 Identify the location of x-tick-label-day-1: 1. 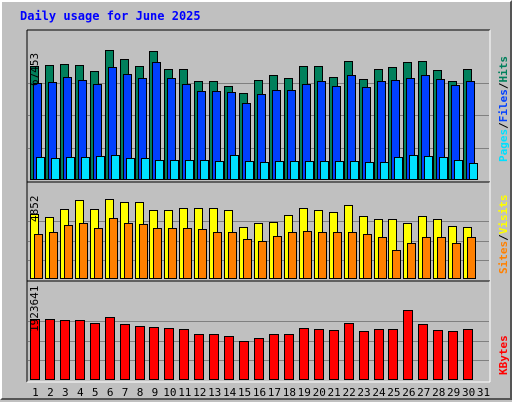
(35, 392).